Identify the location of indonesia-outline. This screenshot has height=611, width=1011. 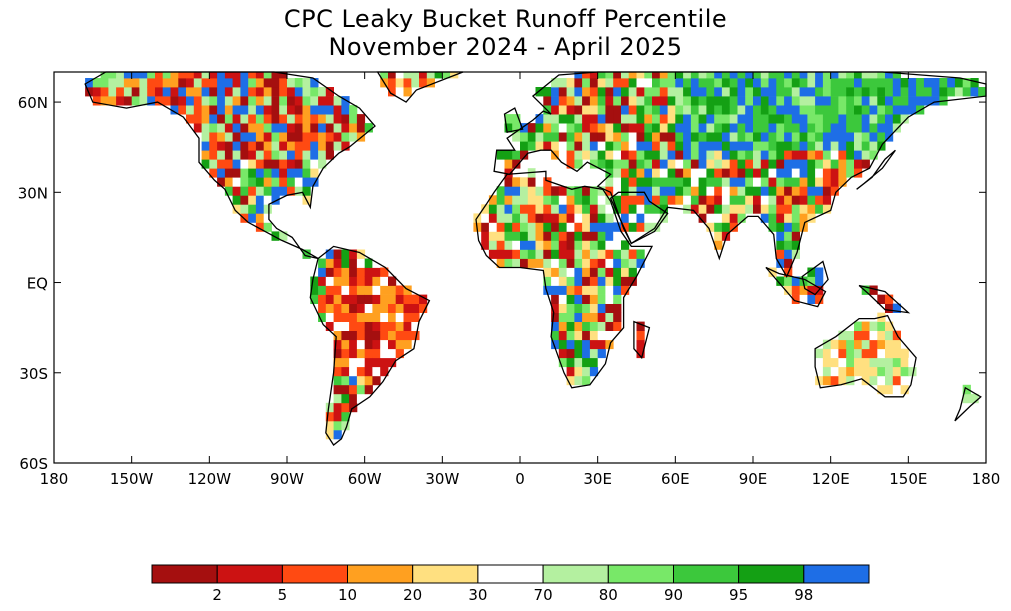
(796, 287).